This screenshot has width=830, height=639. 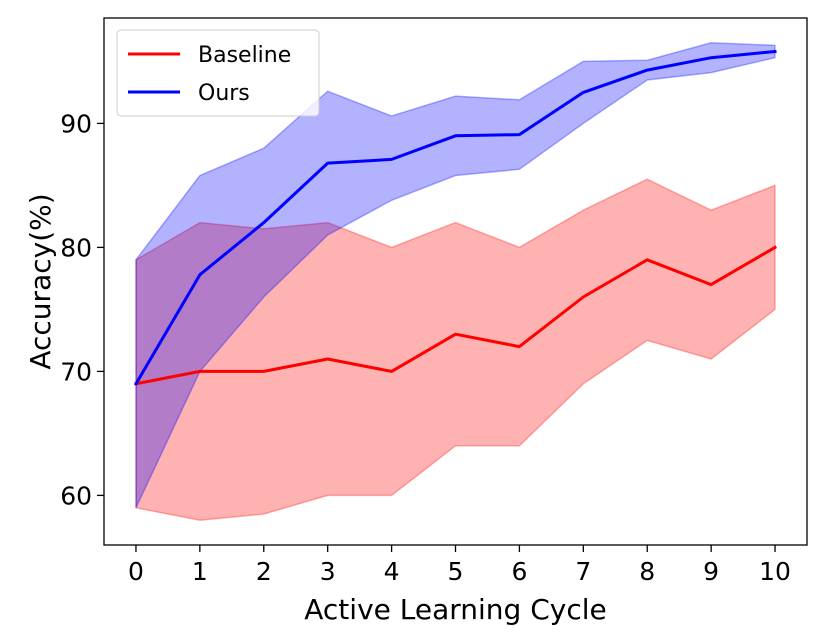 I want to click on y-tick-label-60: 60, so click(x=76, y=495).